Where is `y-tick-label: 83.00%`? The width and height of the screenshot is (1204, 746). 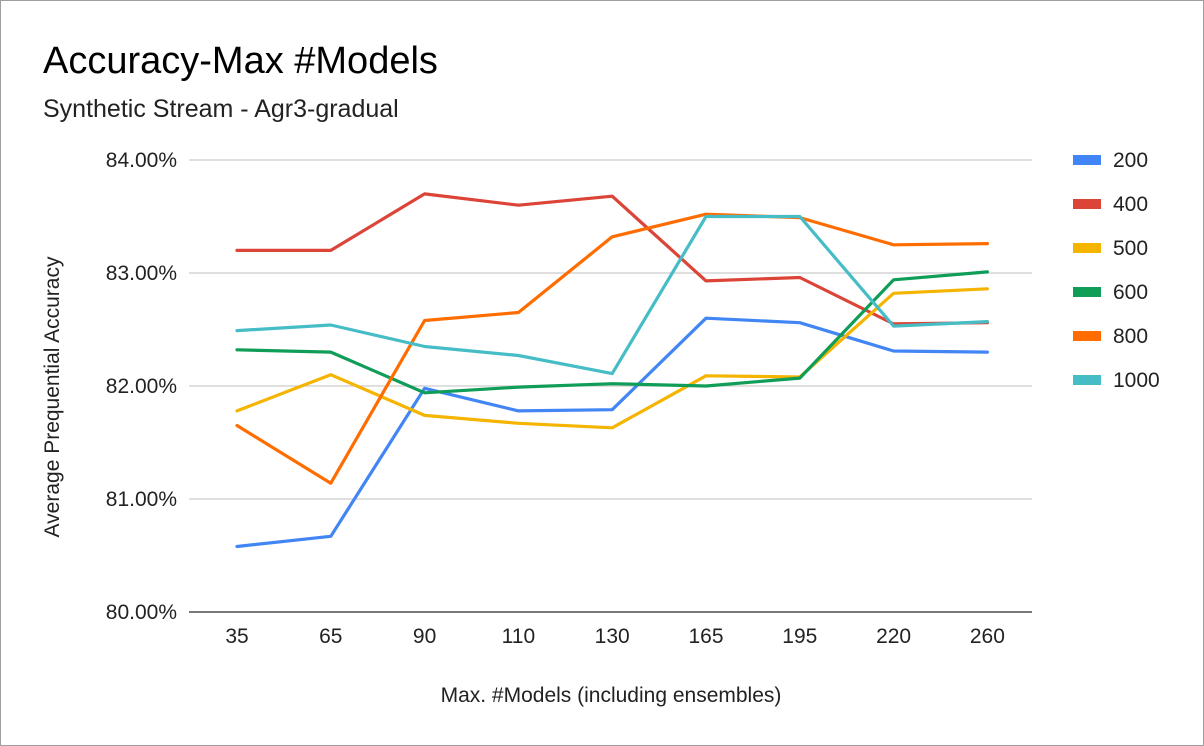 y-tick-label: 83.00% is located at coordinates (141, 273).